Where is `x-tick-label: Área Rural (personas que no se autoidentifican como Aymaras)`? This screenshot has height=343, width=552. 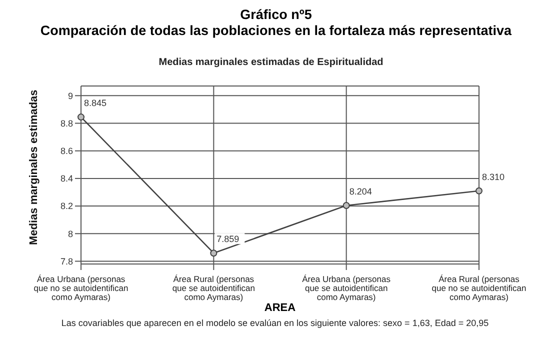 x-tick-label: Área Rural (personas que no se autoidentifican como Aymaras) is located at coordinates (479, 288).